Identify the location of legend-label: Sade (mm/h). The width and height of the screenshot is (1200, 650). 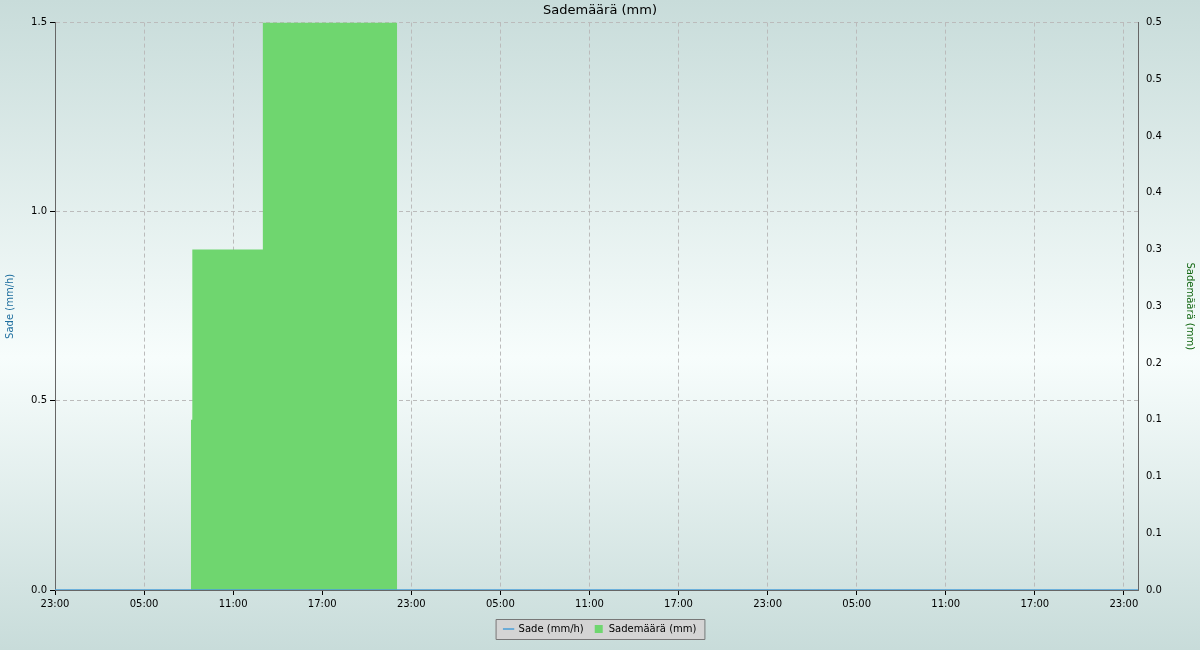
(551, 628).